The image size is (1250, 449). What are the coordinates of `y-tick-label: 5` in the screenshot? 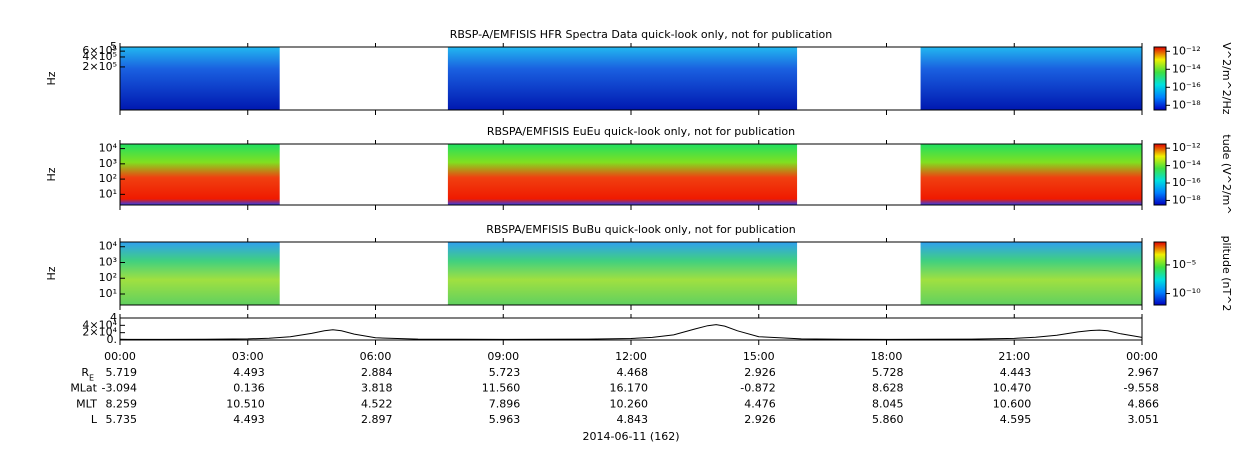 It's located at (113, 46).